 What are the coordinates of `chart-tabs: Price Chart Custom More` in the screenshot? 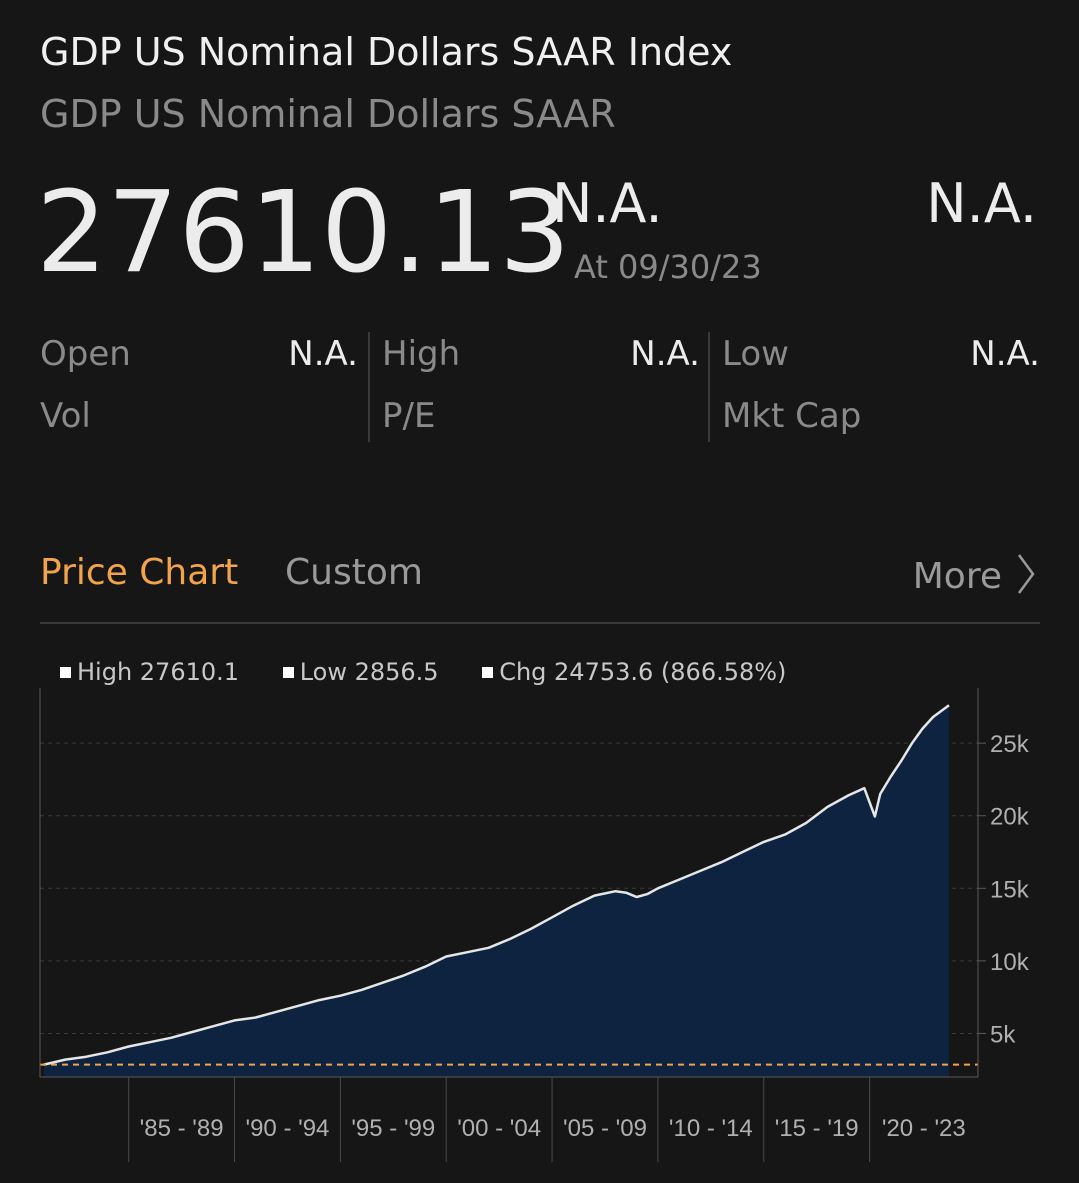 It's located at (540, 588).